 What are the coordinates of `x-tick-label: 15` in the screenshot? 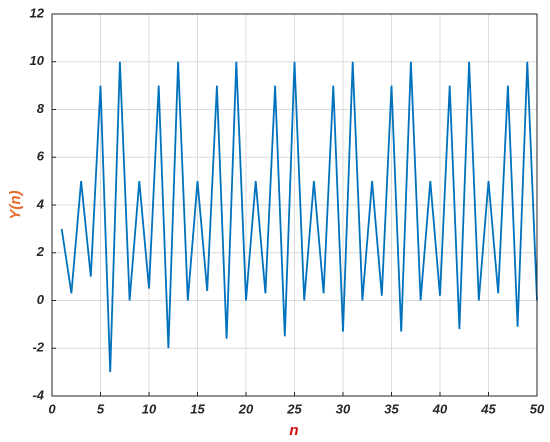 It's located at (197, 408).